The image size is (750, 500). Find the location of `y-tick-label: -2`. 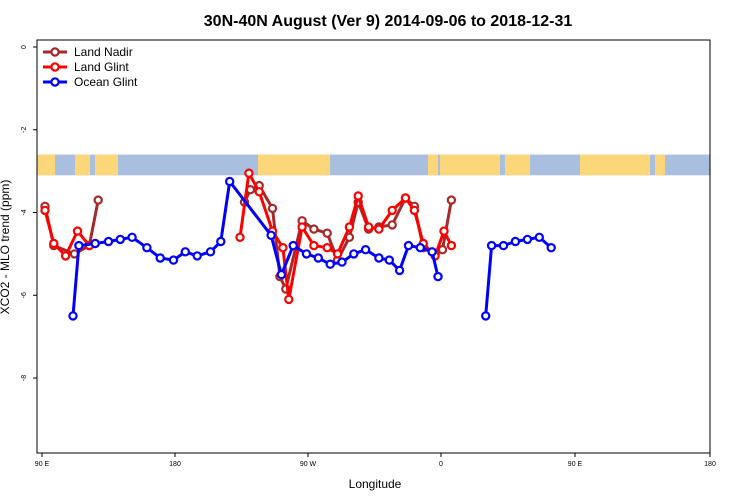

y-tick-label: -2 is located at coordinates (24, 130).